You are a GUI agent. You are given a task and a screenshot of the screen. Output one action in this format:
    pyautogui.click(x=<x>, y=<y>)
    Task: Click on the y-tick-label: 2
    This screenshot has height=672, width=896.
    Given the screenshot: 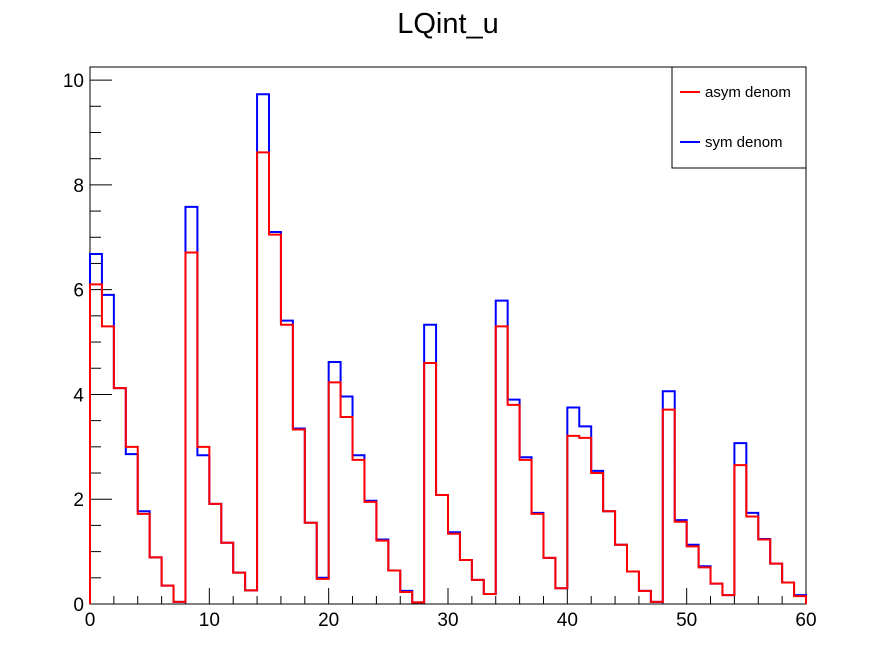 What is the action you would take?
    pyautogui.click(x=78, y=500)
    